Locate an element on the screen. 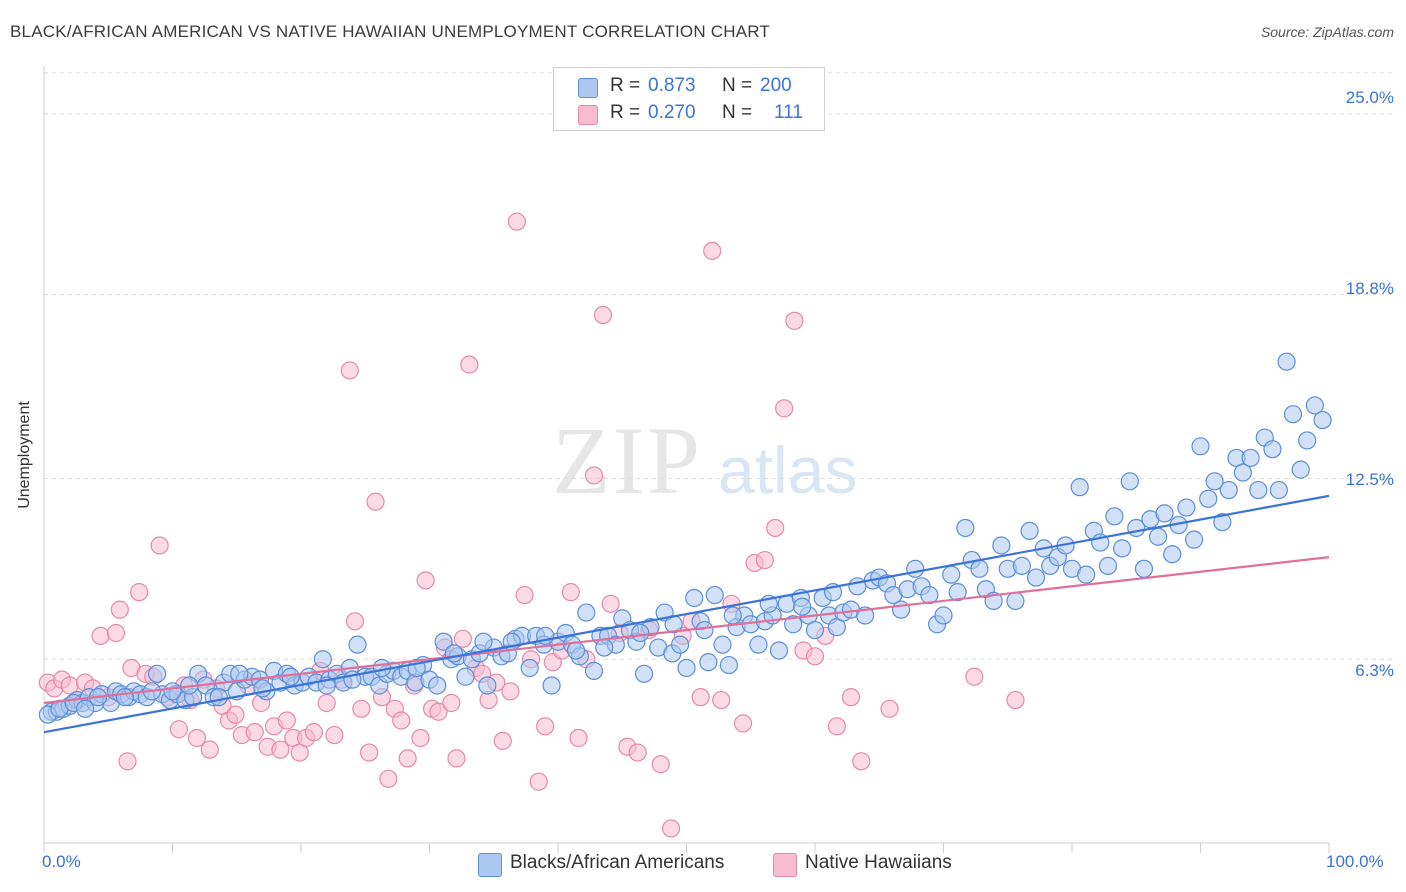 The height and width of the screenshot is (892, 1406). legend-label: Native Hawaiians is located at coordinates (878, 862).